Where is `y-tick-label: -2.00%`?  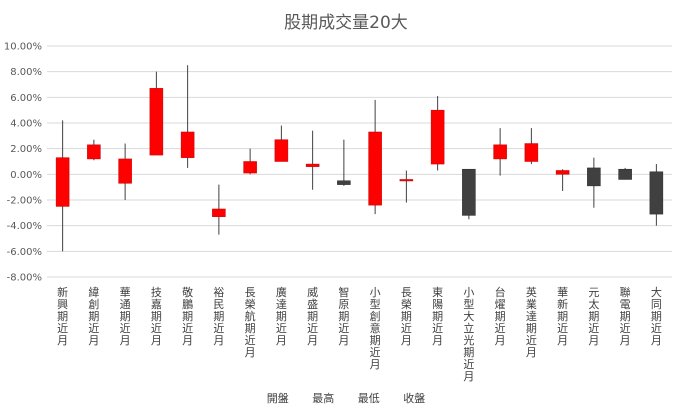
y-tick-label: -2.00% is located at coordinates (24, 201).